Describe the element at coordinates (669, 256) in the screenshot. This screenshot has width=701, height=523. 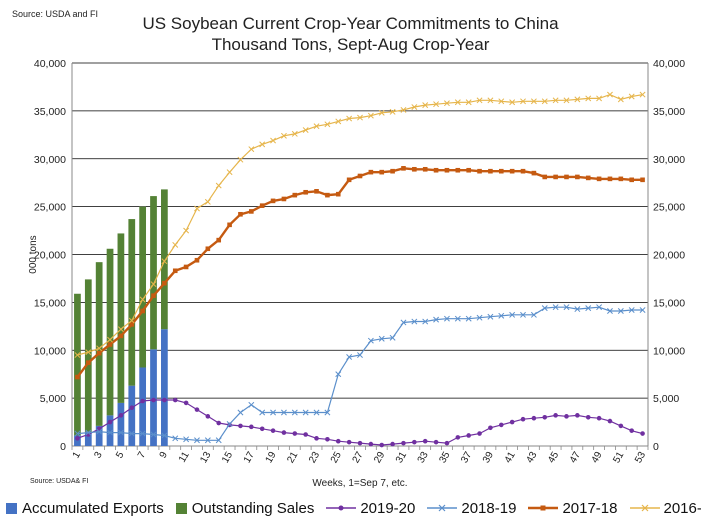
I see `y2-tick-label: 20,000` at that location.